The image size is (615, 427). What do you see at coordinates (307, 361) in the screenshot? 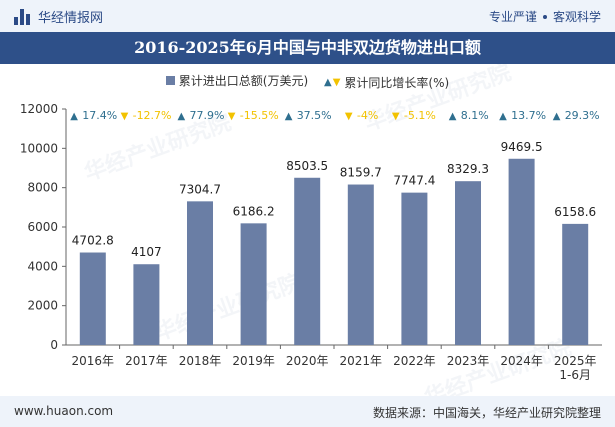
I see `x-tick-label: 2020年` at bounding box center [307, 361].